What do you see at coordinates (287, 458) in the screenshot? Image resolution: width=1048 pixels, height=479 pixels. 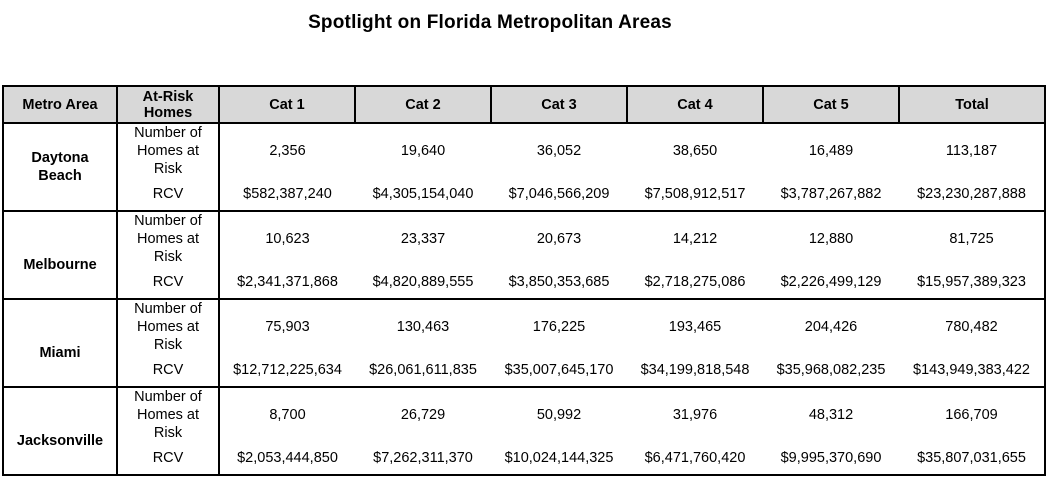 I see `cell-cat1-rcv: $2,053,444,850` at bounding box center [287, 458].